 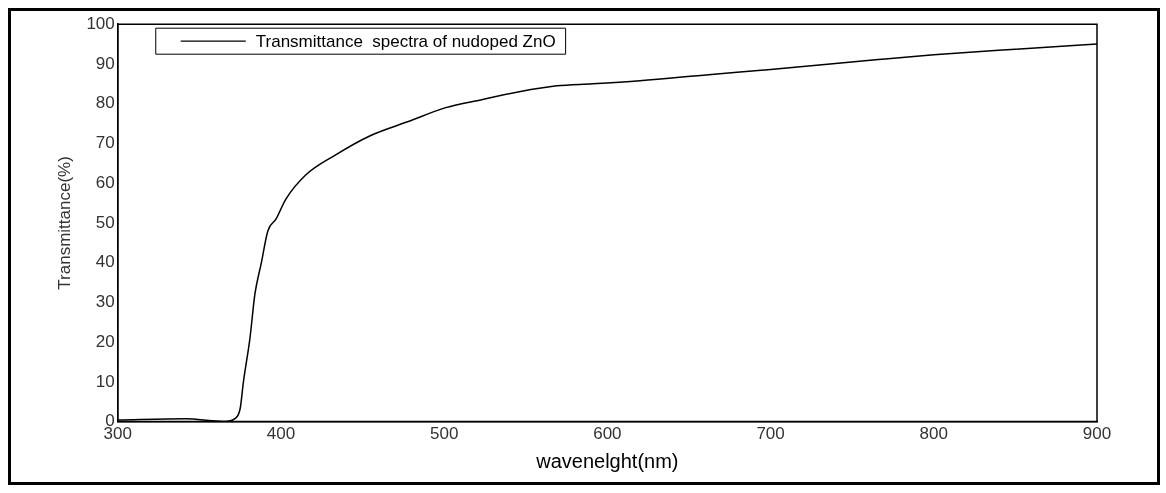 What do you see at coordinates (105, 143) in the screenshot?
I see `y-tick-label: 70` at bounding box center [105, 143].